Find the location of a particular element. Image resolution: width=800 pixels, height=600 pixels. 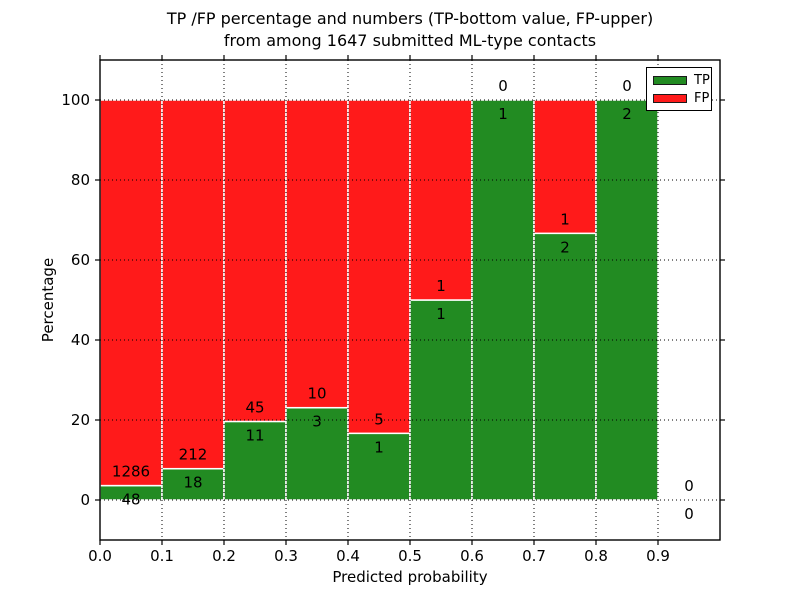

y-tick-label-0: 0 is located at coordinates (85, 500).